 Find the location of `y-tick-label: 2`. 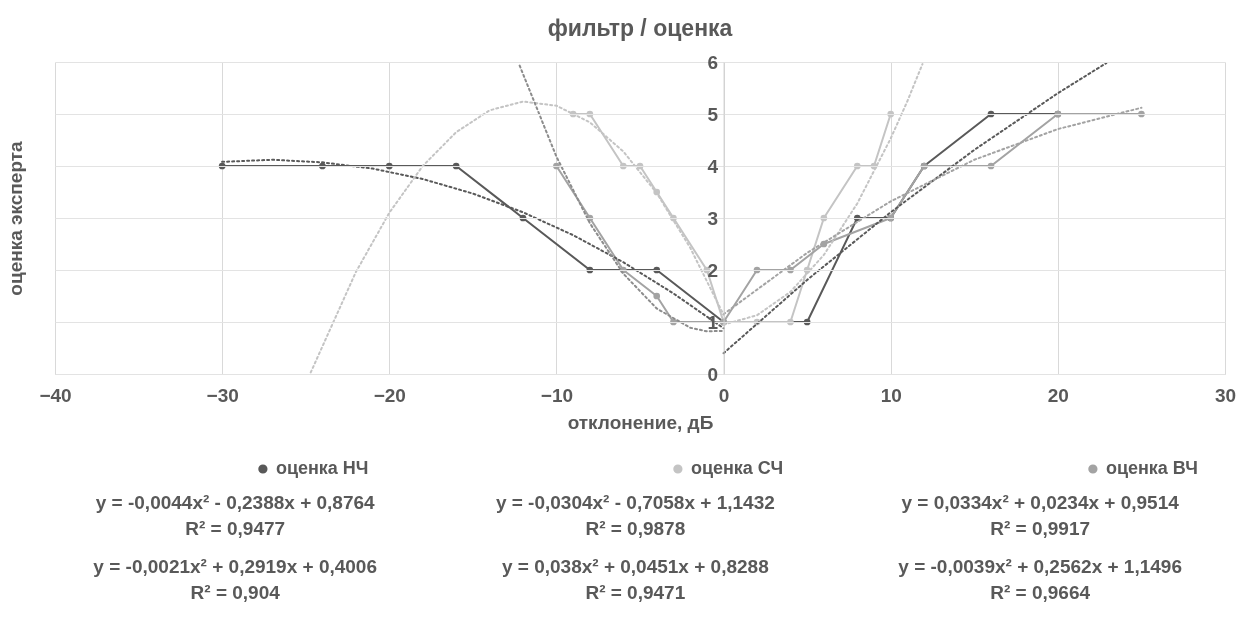

y-tick-label: 2 is located at coordinates (713, 270).